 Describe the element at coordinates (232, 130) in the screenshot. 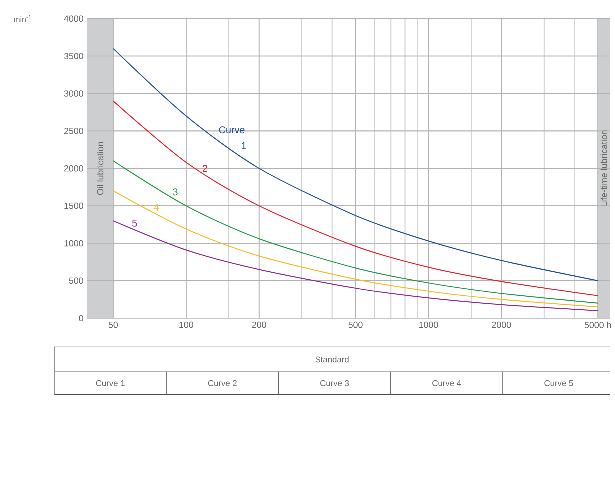

I see `annotation: Curve` at that location.